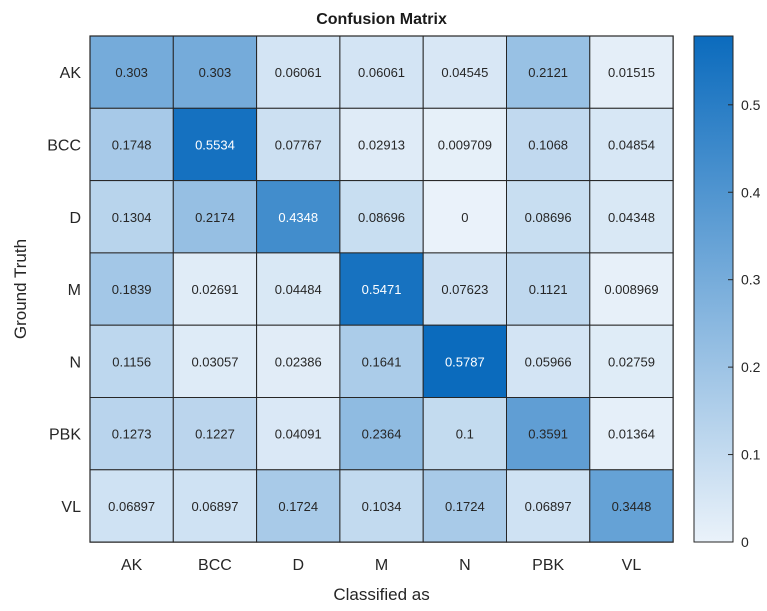  I want to click on y-tick-labels: AK BCC D M N PBK VL, so click(64, 290).